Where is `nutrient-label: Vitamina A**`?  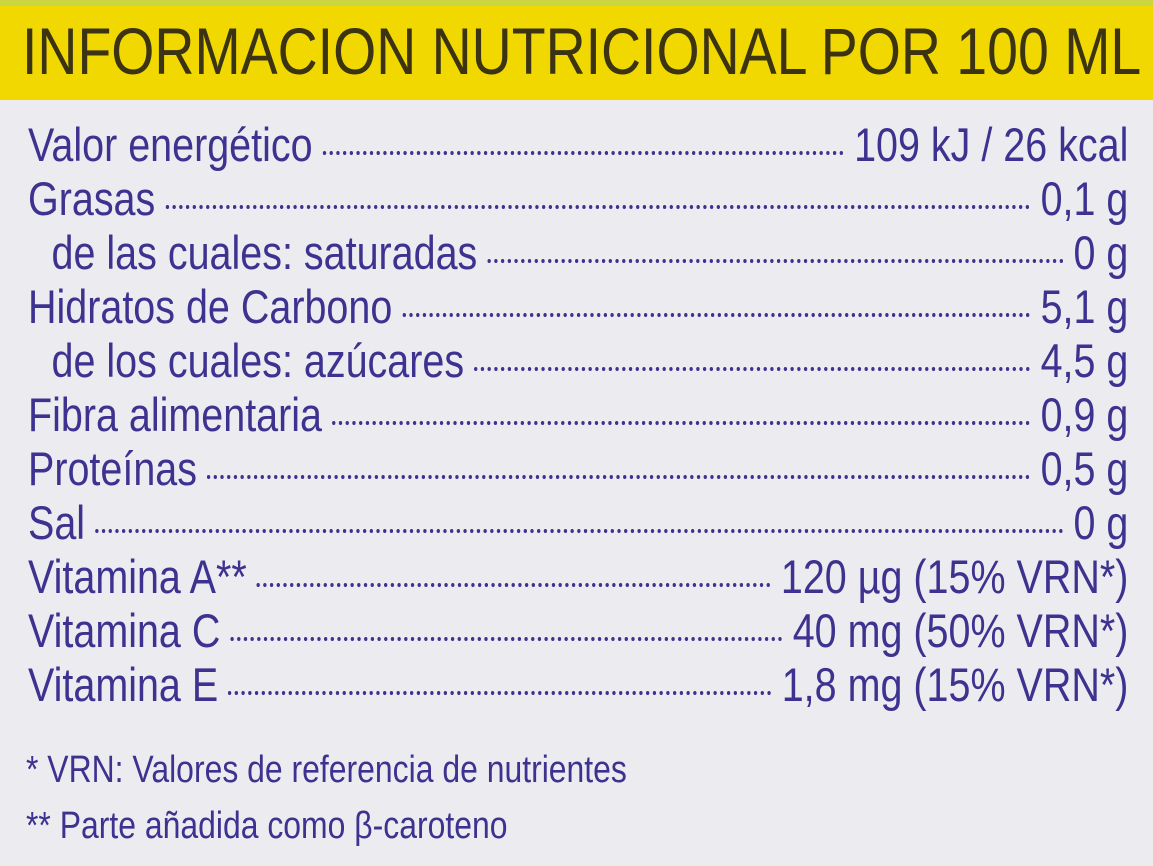 nutrient-label: Vitamina A** is located at coordinates (137, 576).